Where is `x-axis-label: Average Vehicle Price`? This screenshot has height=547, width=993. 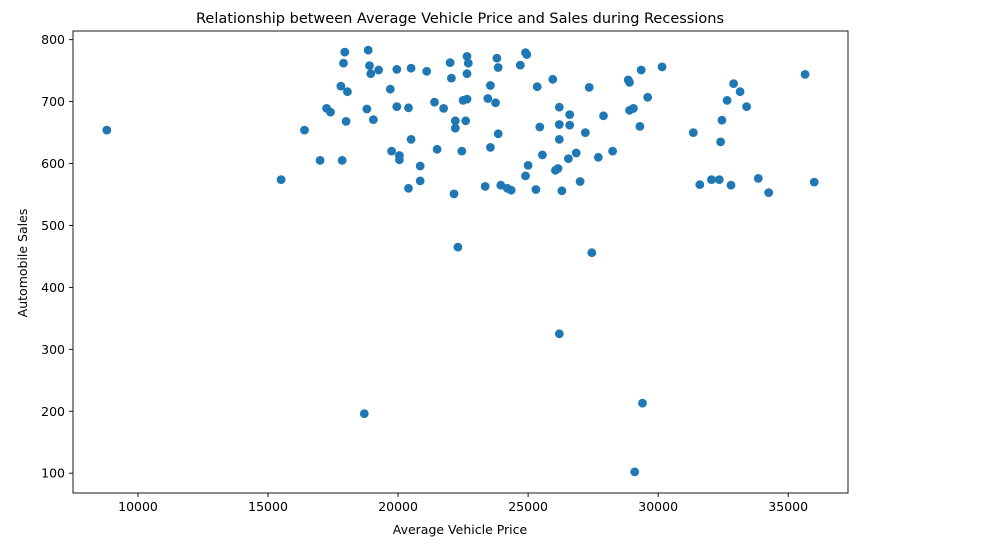 x-axis-label: Average Vehicle Price is located at coordinates (460, 529).